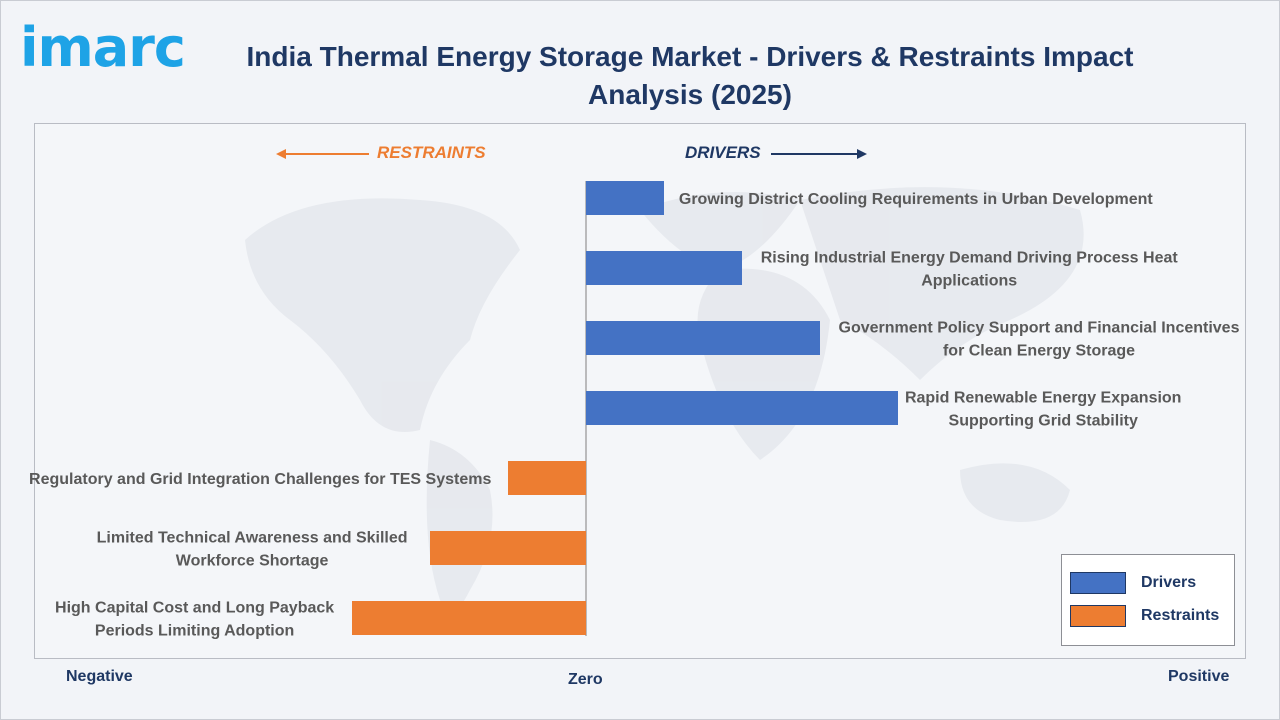 This screenshot has height=720, width=1280. What do you see at coordinates (1148, 600) in the screenshot?
I see `chart-legend: Drivers Restraints` at bounding box center [1148, 600].